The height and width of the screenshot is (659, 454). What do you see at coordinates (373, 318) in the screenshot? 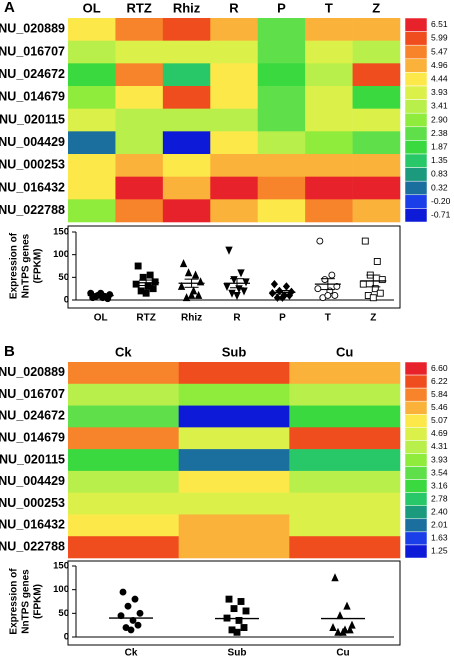
I see `x-tick-label: Z` at bounding box center [373, 318].